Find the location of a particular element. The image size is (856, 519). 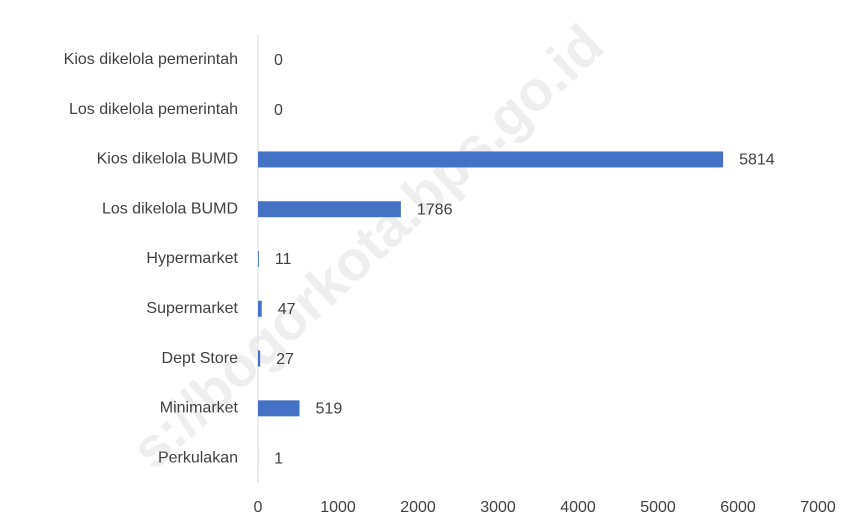

data-label: 1 is located at coordinates (278, 458).